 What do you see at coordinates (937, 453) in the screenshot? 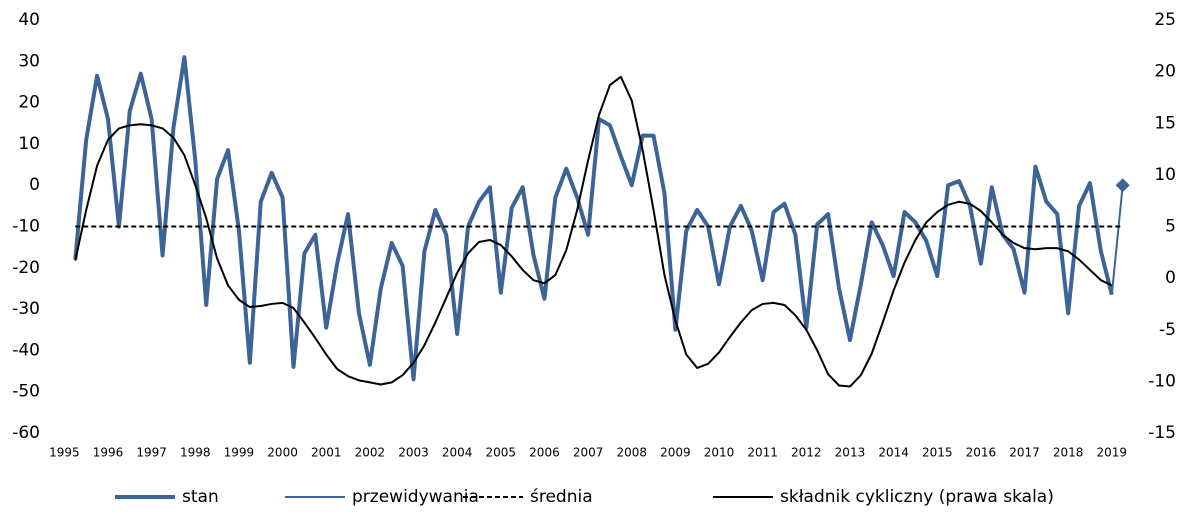
I see `x-tick-label: 2015` at bounding box center [937, 453].